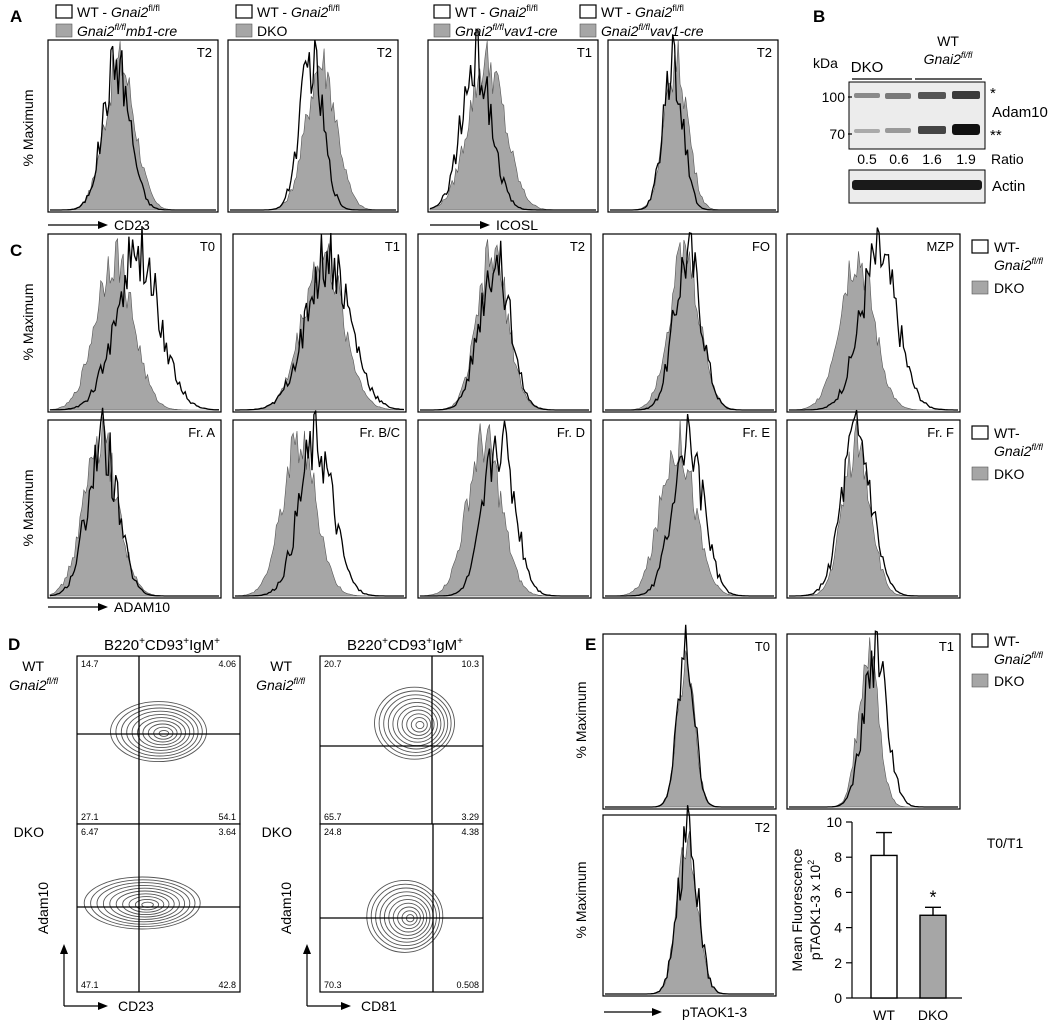  I want to click on gate-label-1: B220+CD93+IgM+, so click(162, 645).